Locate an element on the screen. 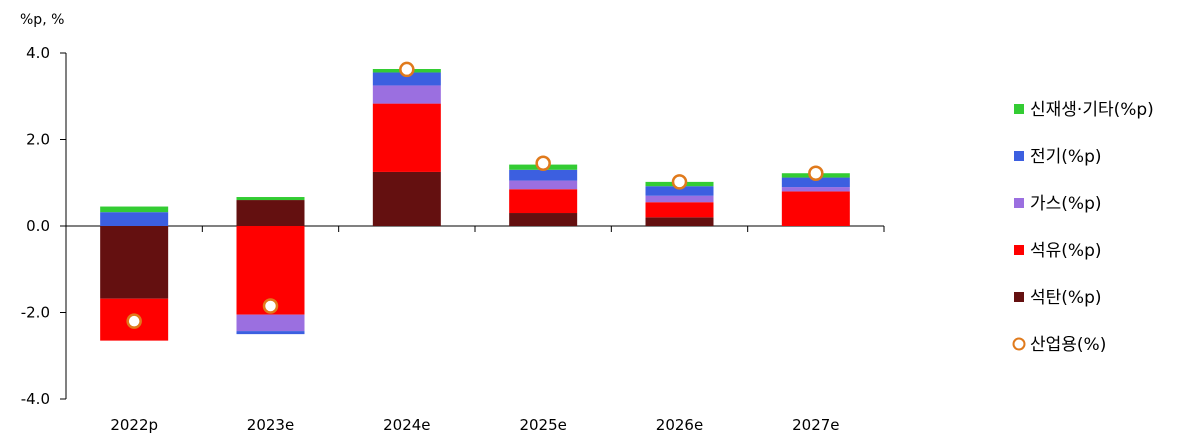  y-tick-label: 0.0 is located at coordinates (38, 226).